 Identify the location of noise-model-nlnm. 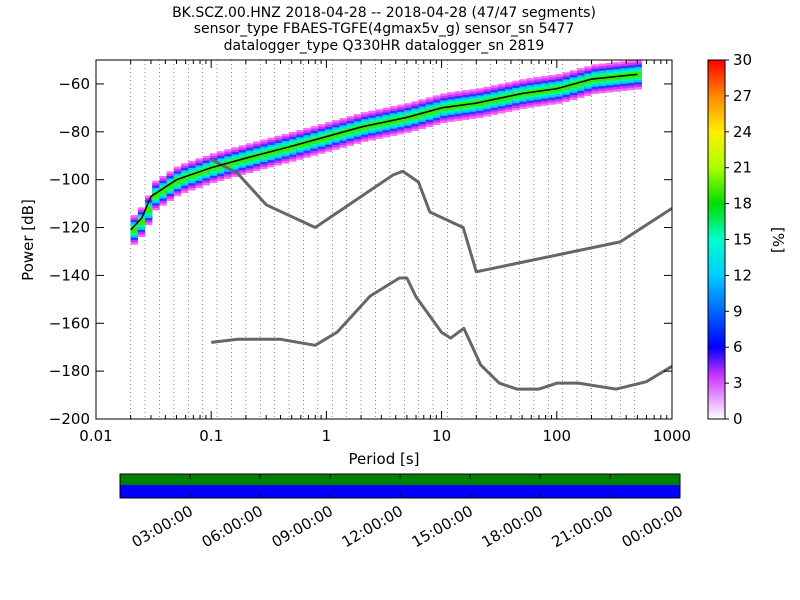
(441, 333).